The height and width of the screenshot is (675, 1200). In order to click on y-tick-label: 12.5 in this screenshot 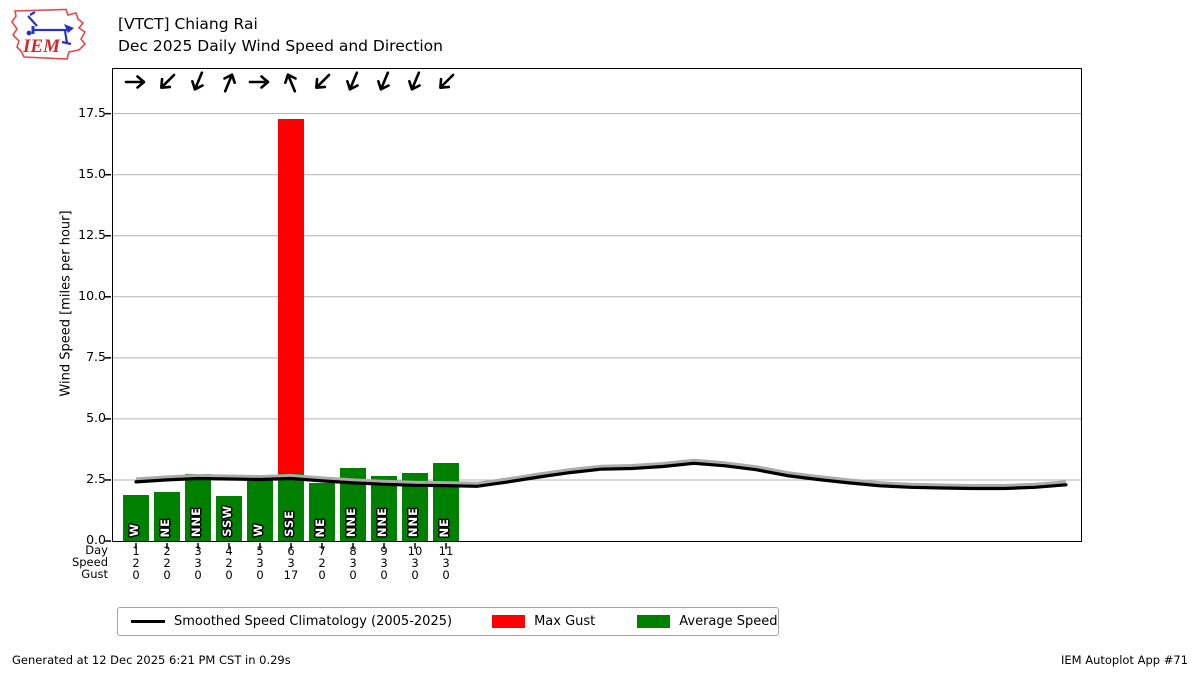, I will do `click(92, 234)`.